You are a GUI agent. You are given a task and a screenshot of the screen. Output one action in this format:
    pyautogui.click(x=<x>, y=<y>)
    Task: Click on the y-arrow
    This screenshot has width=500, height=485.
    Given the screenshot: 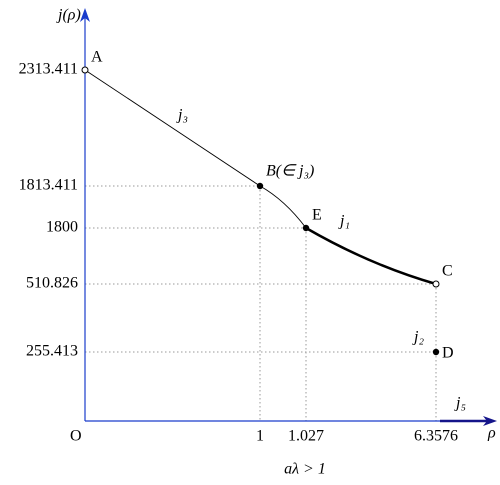 What is the action you would take?
    pyautogui.click(x=85, y=15)
    